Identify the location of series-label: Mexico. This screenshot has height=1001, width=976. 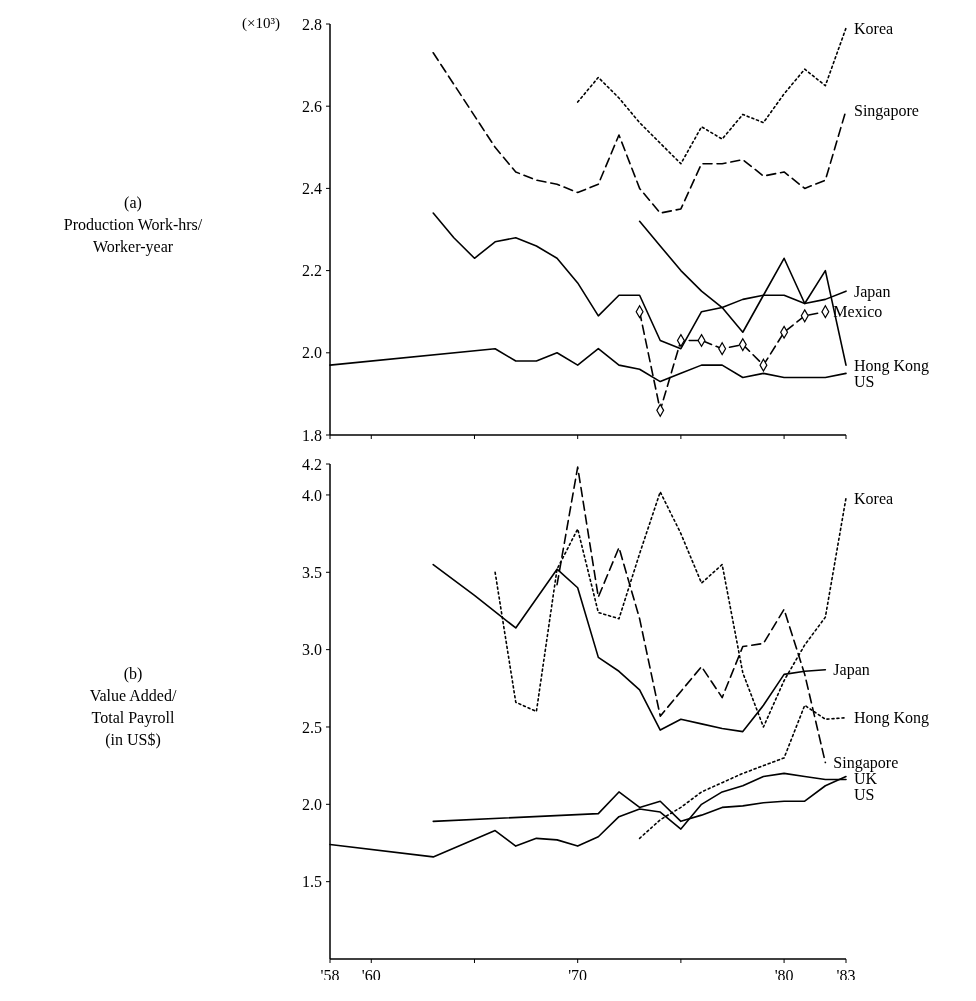
(858, 312).